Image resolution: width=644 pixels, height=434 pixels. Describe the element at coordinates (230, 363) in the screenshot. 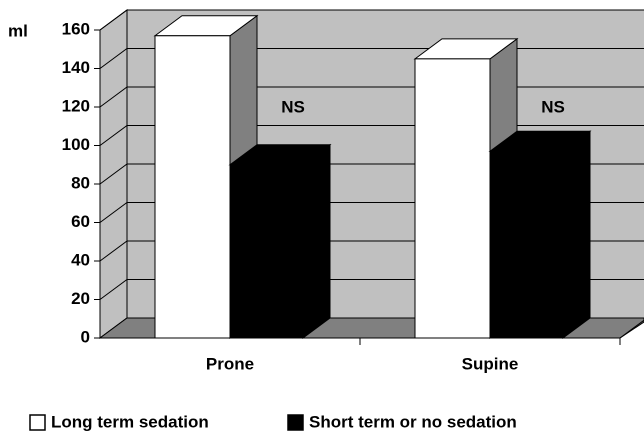

I see `x-tick-label: Prone` at that location.